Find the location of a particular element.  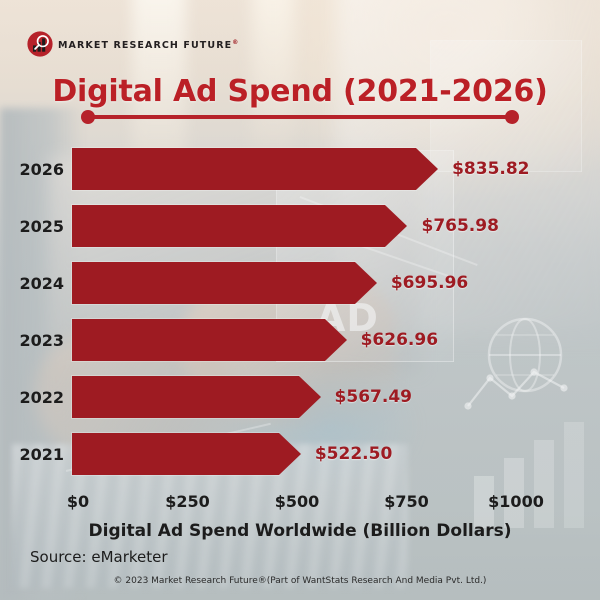

title-rule-dot-right is located at coordinates (512, 117).